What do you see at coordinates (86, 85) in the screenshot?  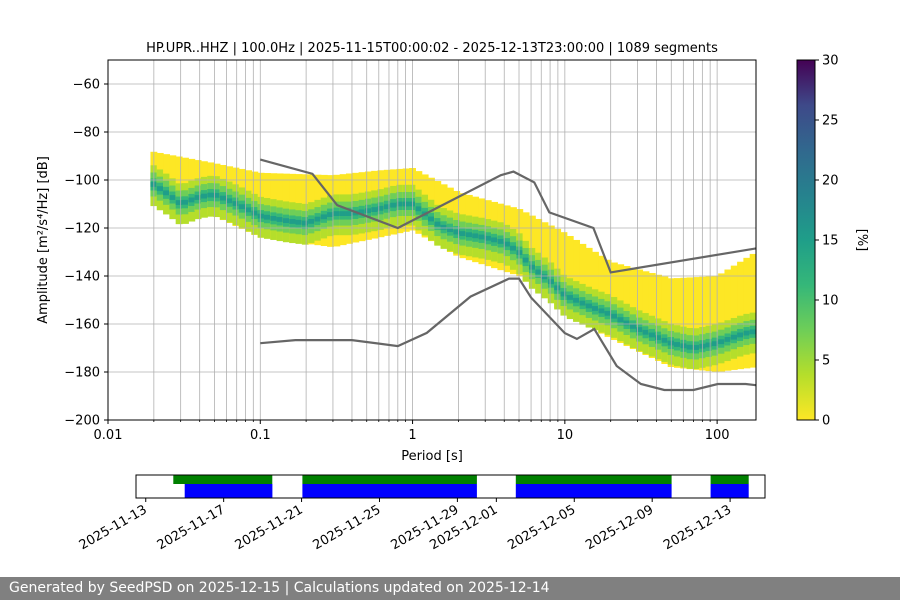 I see `y-tick-label: −60` at bounding box center [86, 85].